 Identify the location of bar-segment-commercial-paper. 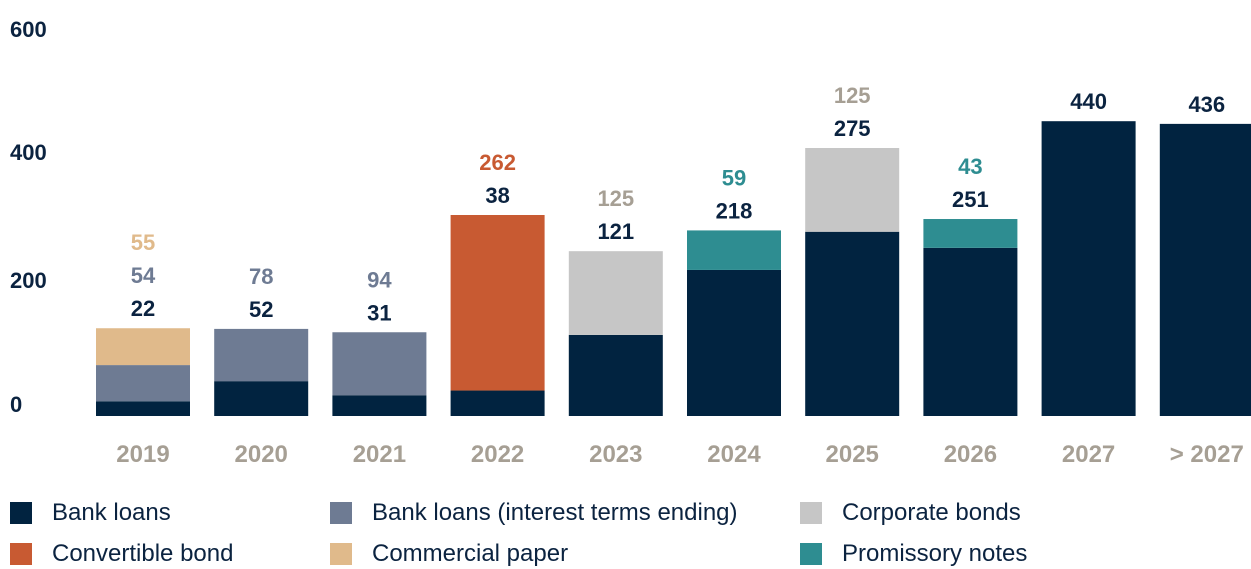
(143, 346).